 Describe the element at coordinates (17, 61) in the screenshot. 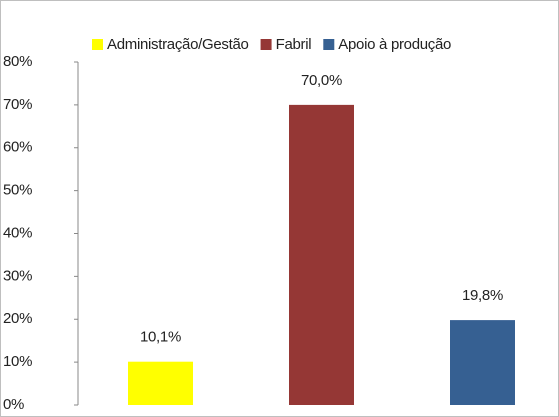

I see `y-tick-label: 80%` at that location.